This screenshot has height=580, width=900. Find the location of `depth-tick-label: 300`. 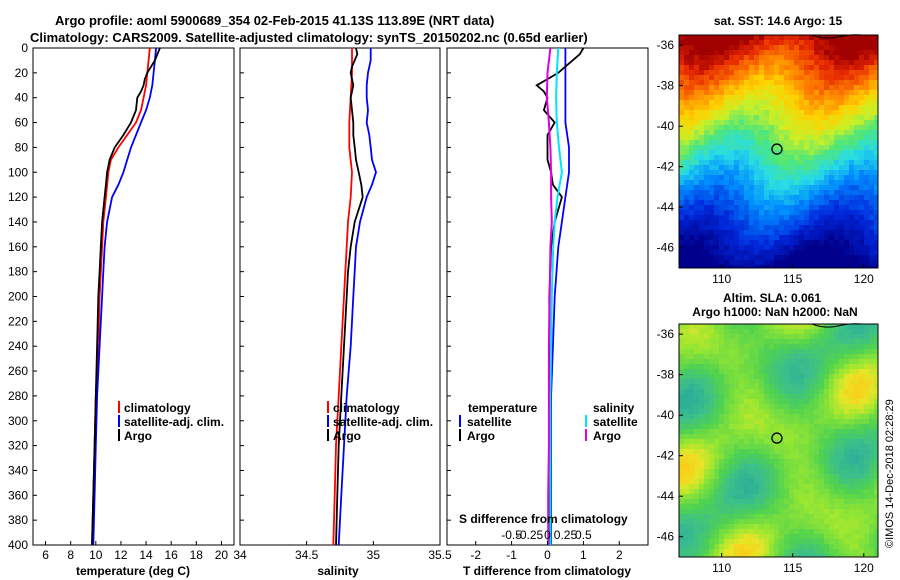

depth-tick-label: 300 is located at coordinates (18, 421).